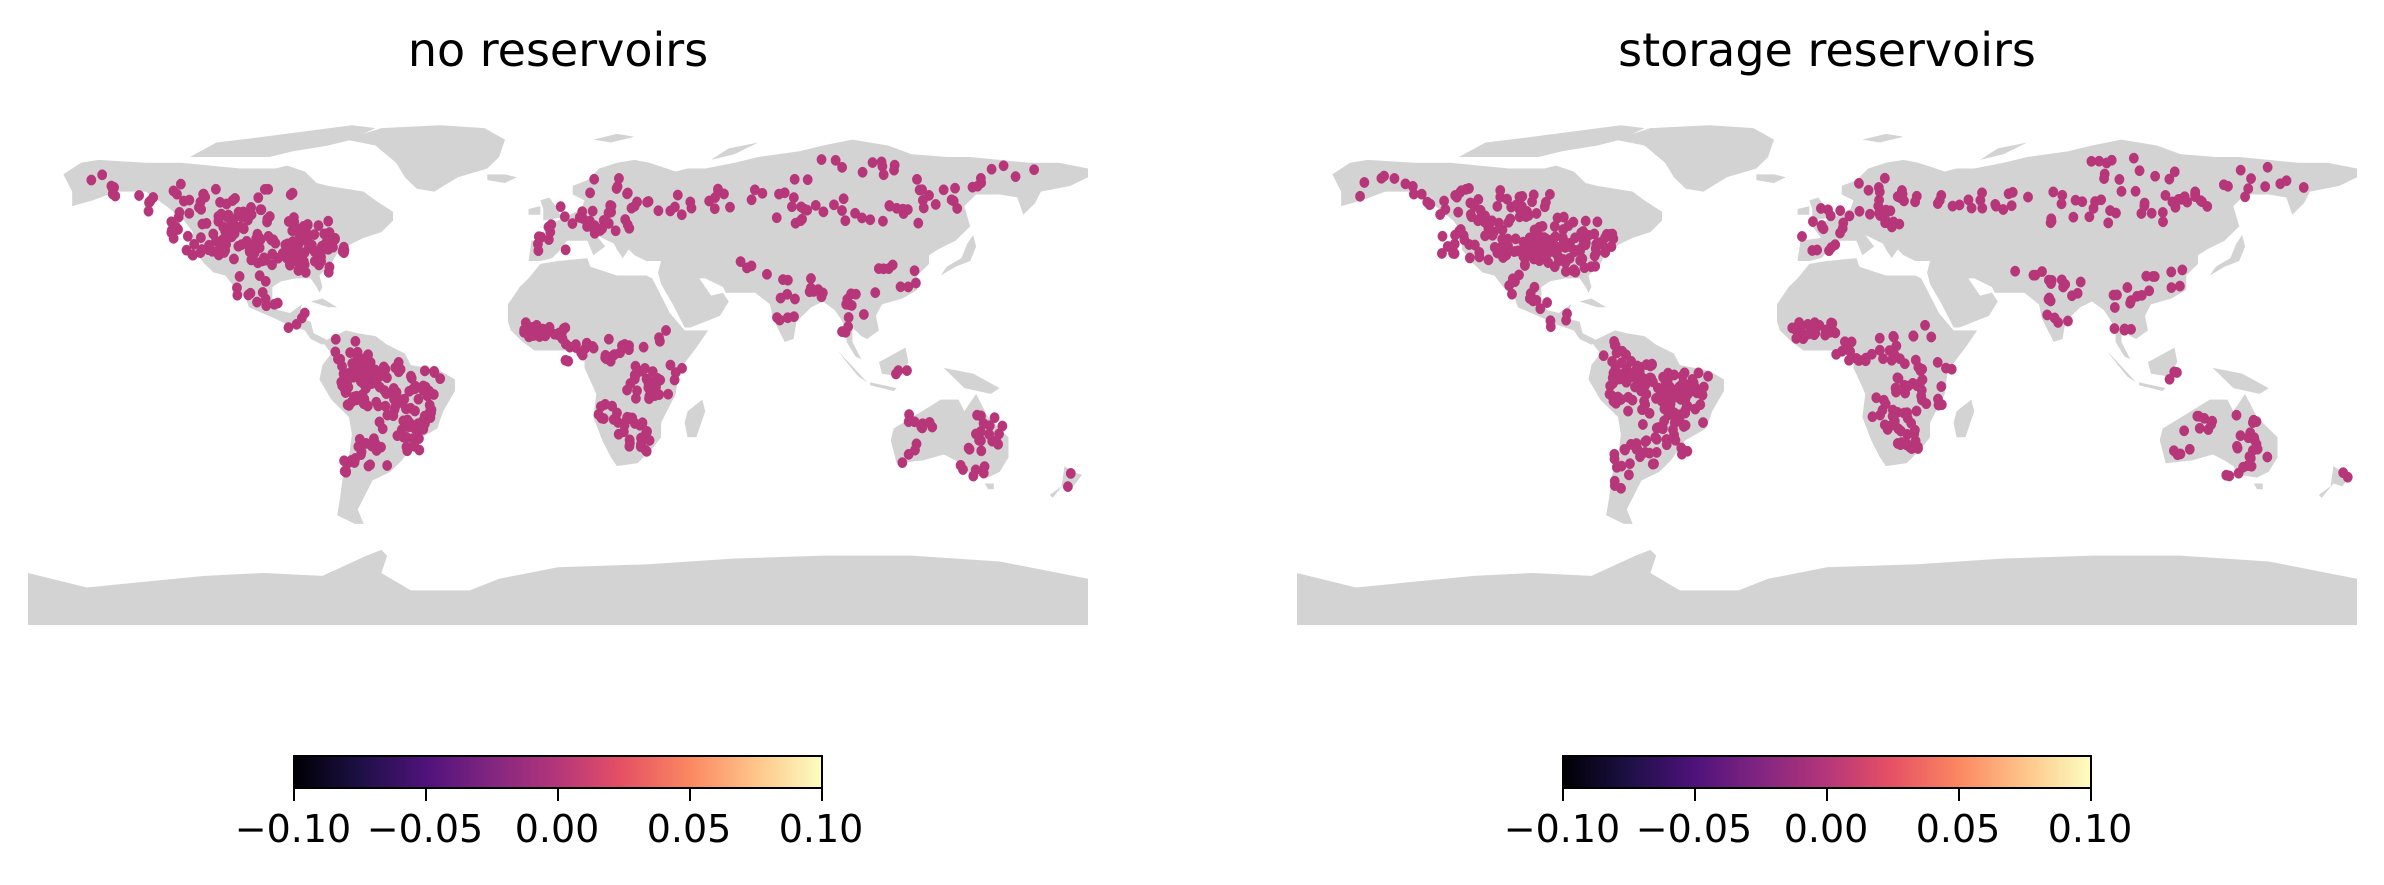  I want to click on colorbar-tick-label: 0.00, so click(557, 829).